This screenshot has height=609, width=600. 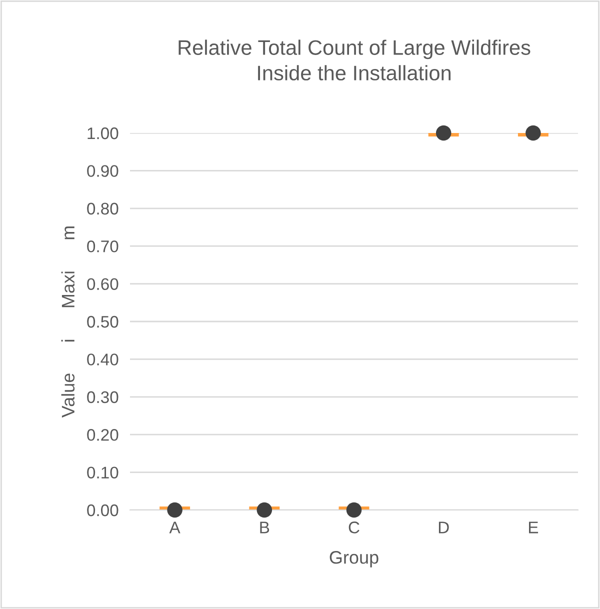 I want to click on y-tick-label: 0.30, so click(x=102, y=397).